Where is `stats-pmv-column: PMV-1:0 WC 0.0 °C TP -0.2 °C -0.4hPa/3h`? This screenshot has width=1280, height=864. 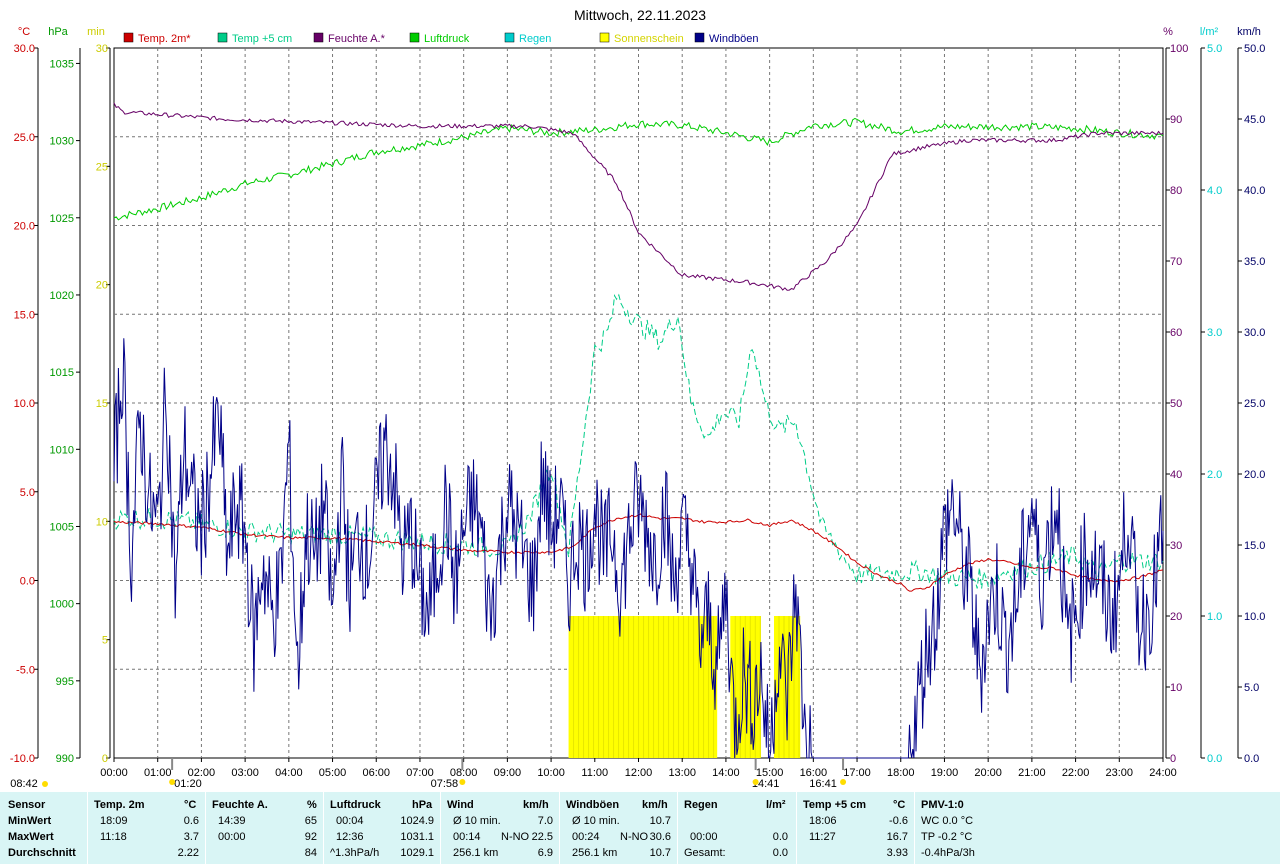
stats-pmv-column: PMV-1:0 WC 0.0 °C TP -0.2 °C -0.4hPa/3h is located at coordinates (1097, 828).